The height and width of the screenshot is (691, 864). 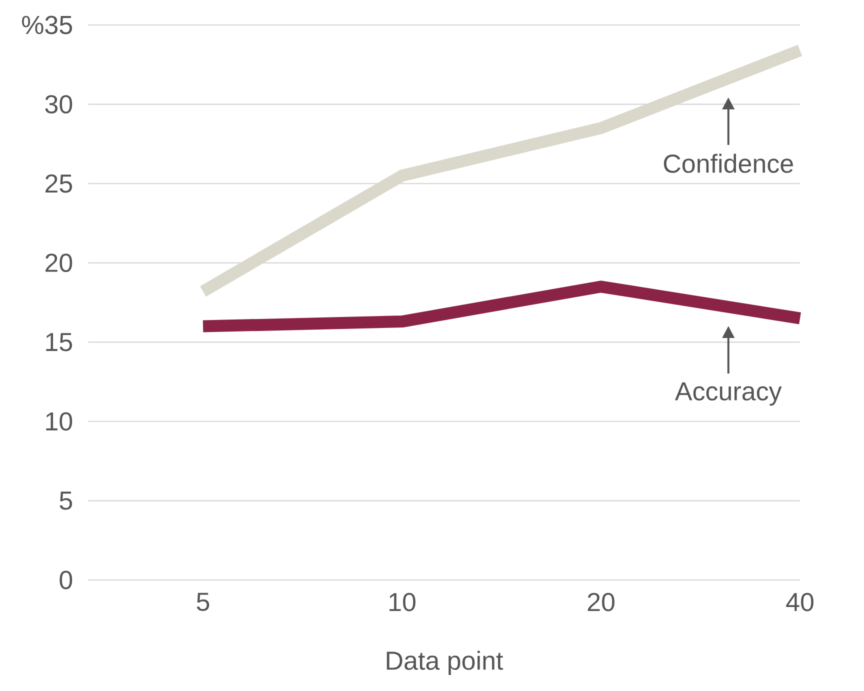 I want to click on series-label: Confidence, so click(x=728, y=163).